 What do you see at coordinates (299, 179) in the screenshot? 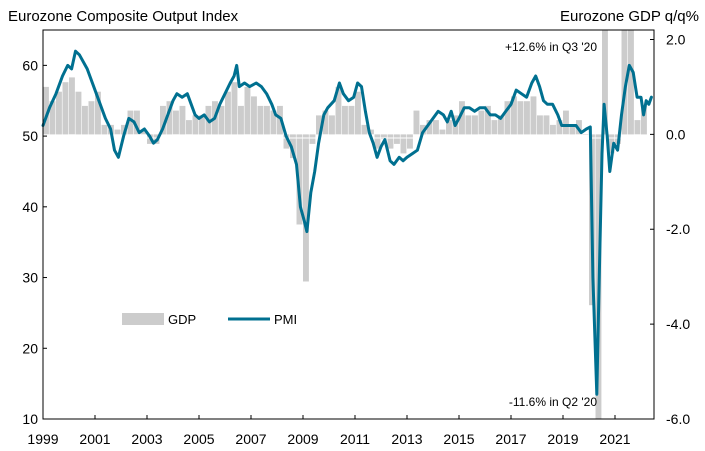
I see `gdp-bar-2008Q4` at bounding box center [299, 179].